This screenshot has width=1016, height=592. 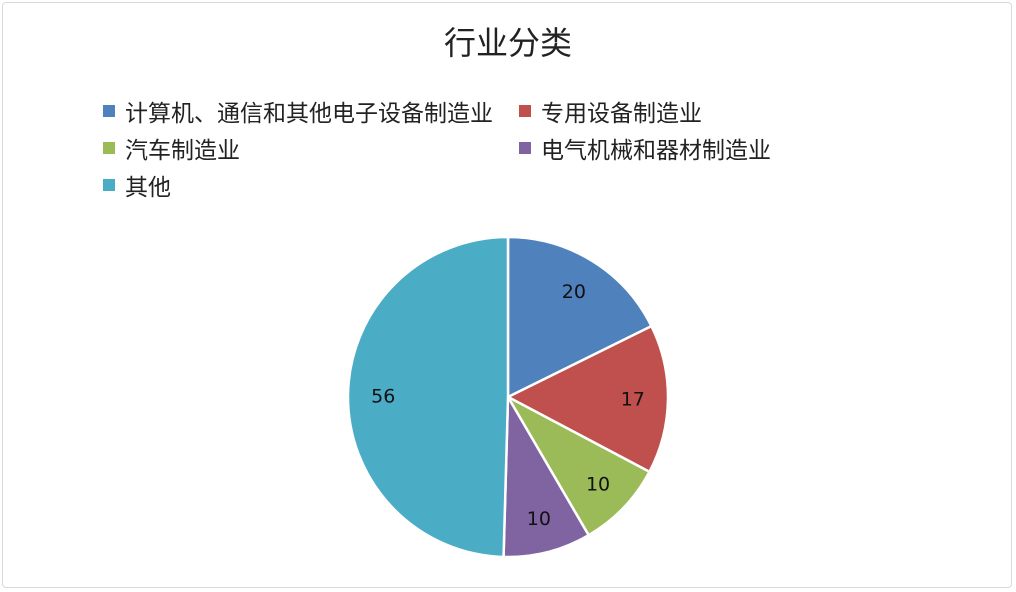 I want to click on data-label: 56, so click(x=383, y=396).